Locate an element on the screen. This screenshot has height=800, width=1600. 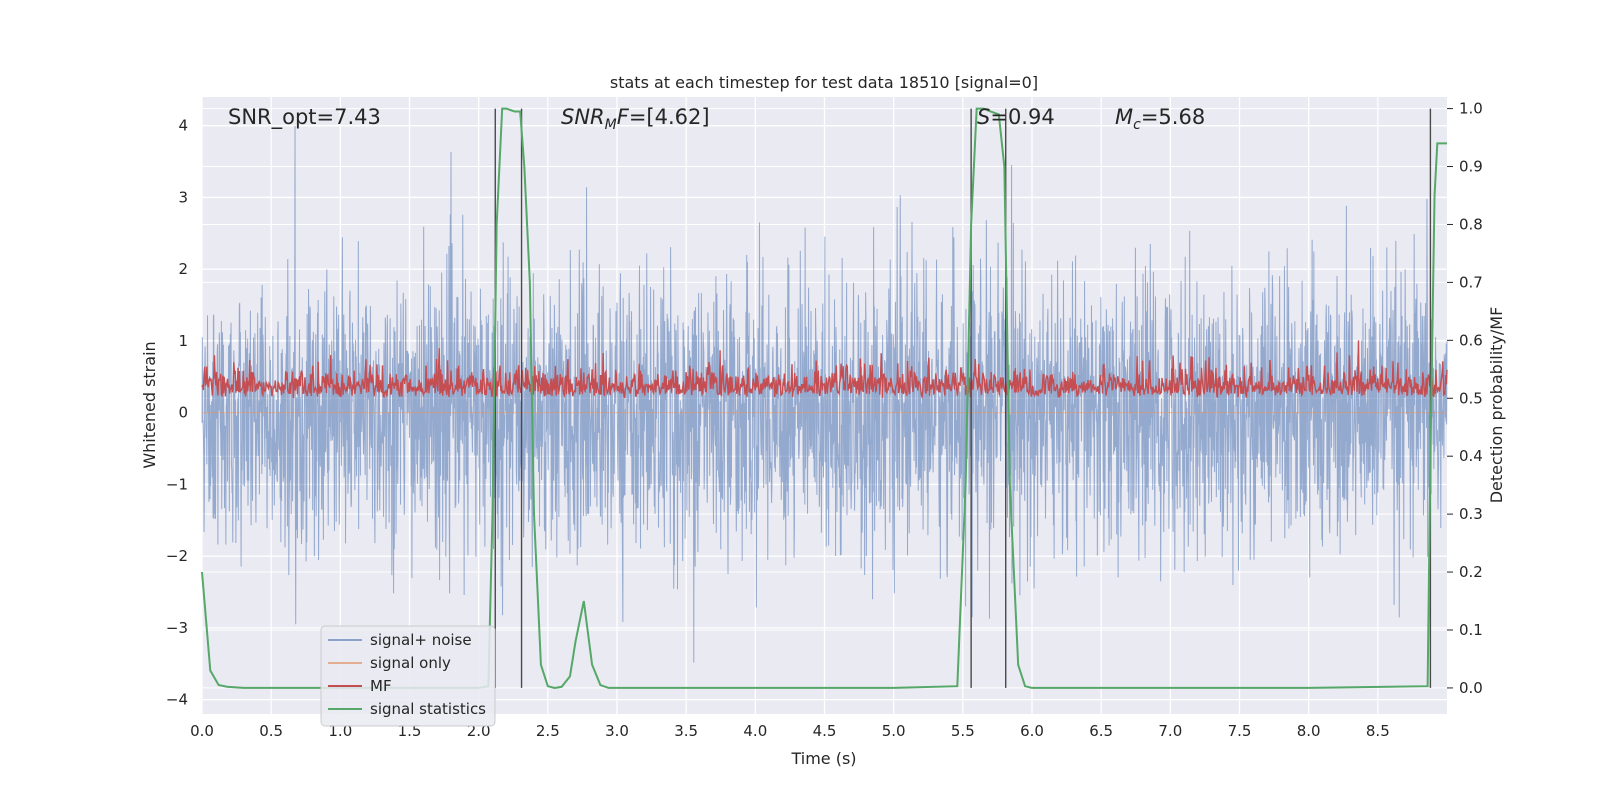
x-tick-label: 5.0 is located at coordinates (894, 731).